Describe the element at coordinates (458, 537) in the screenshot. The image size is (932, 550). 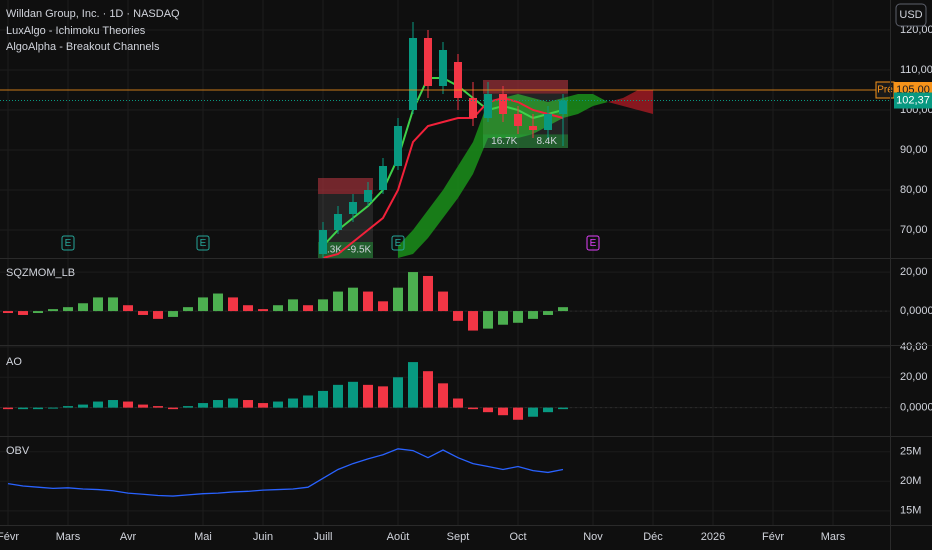
I see `x-tick-label: Sept` at that location.